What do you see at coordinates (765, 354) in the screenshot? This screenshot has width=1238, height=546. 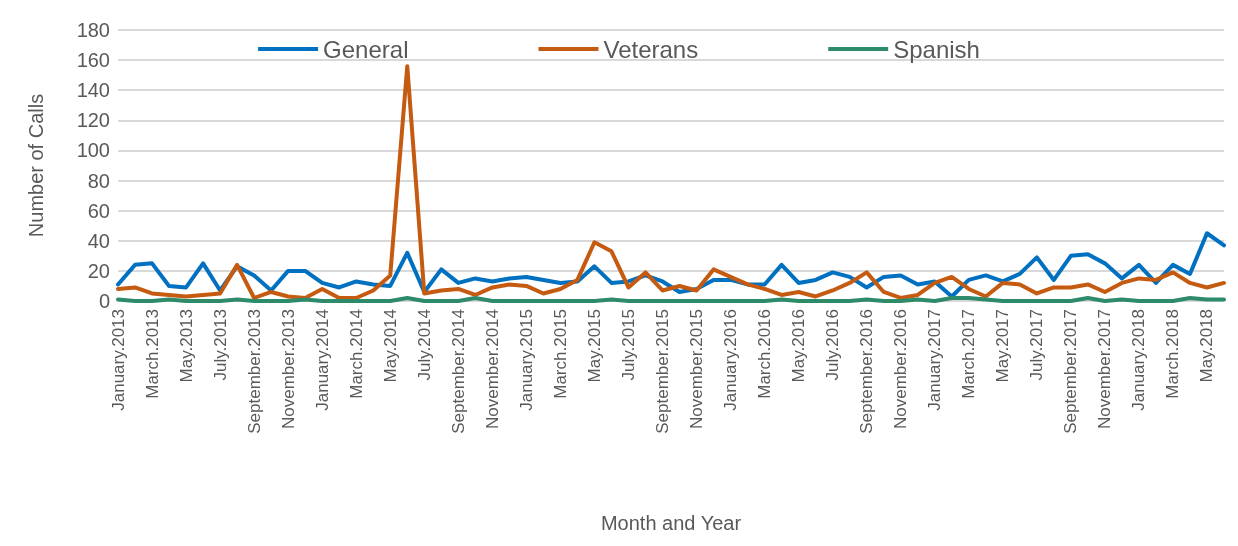 I see `x-tick-label: March.2016` at bounding box center [765, 354].